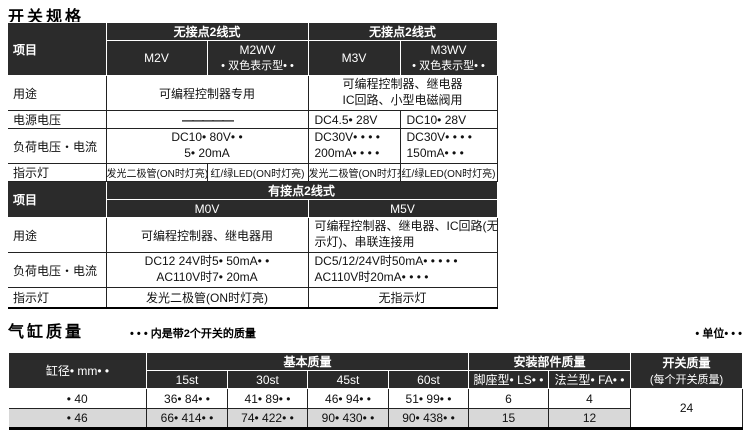 The image size is (750, 433). I want to click on mass-note: • • • 内是带2个开关的质量, so click(193, 334).